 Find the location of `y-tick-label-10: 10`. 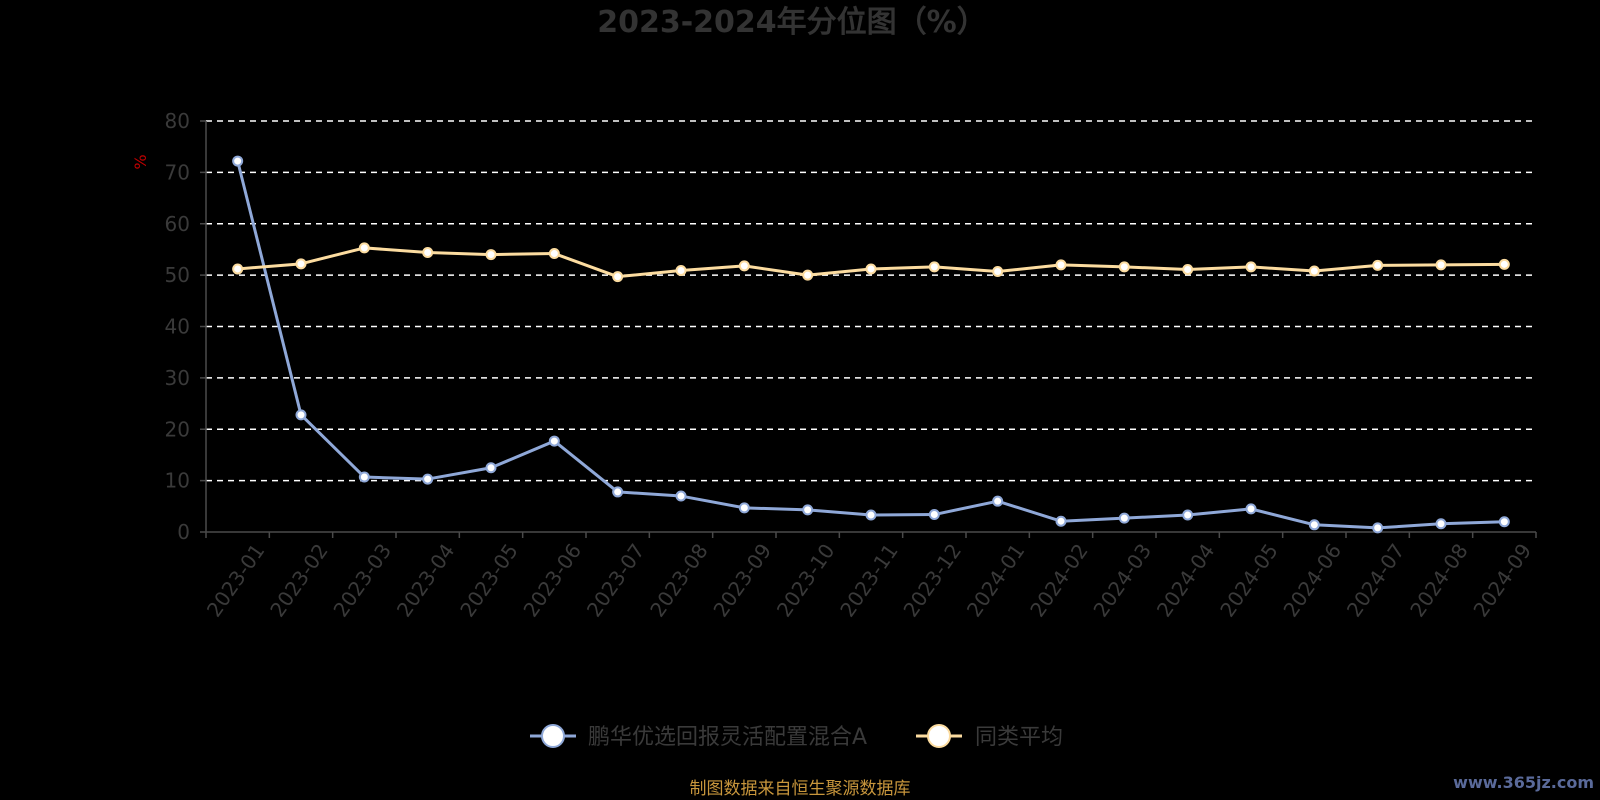

y-tick-label-10: 10 is located at coordinates (177, 481).